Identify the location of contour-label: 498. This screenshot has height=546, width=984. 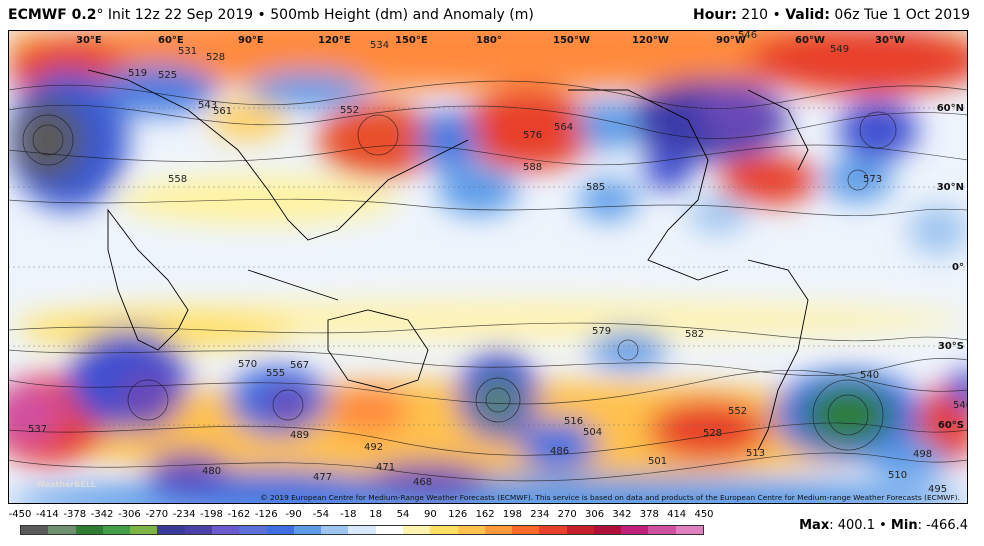
(922, 454).